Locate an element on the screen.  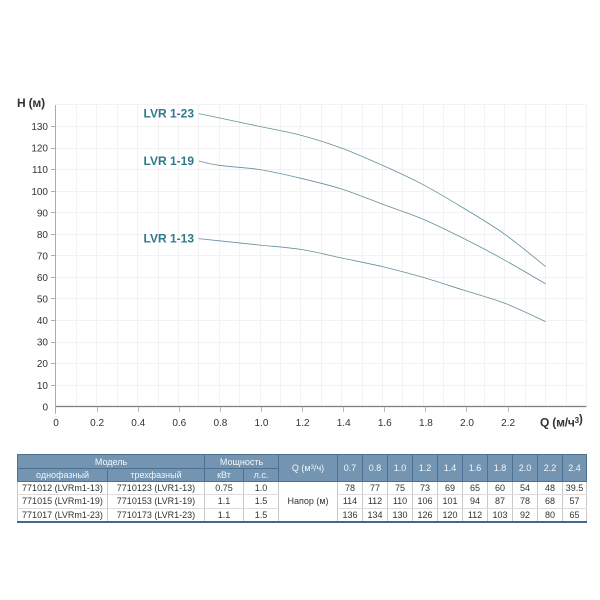
svg-text: 0.6 is located at coordinates (179, 423).